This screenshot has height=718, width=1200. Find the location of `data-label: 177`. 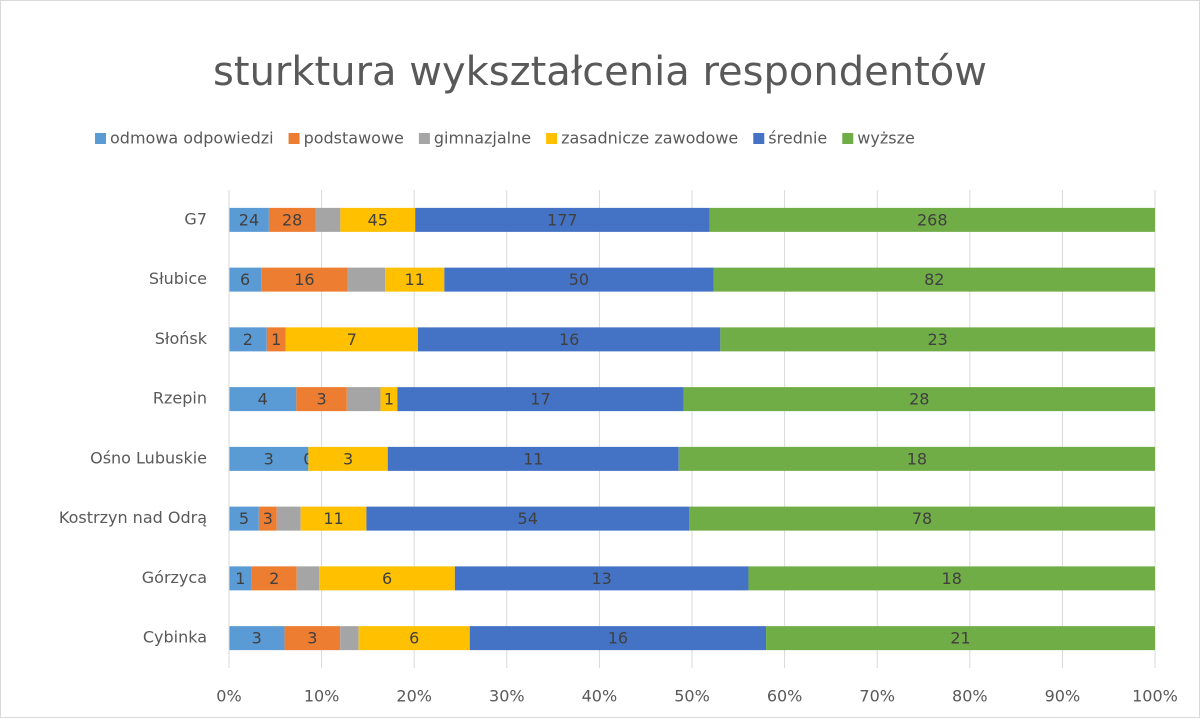

data-label: 177 is located at coordinates (562, 219).